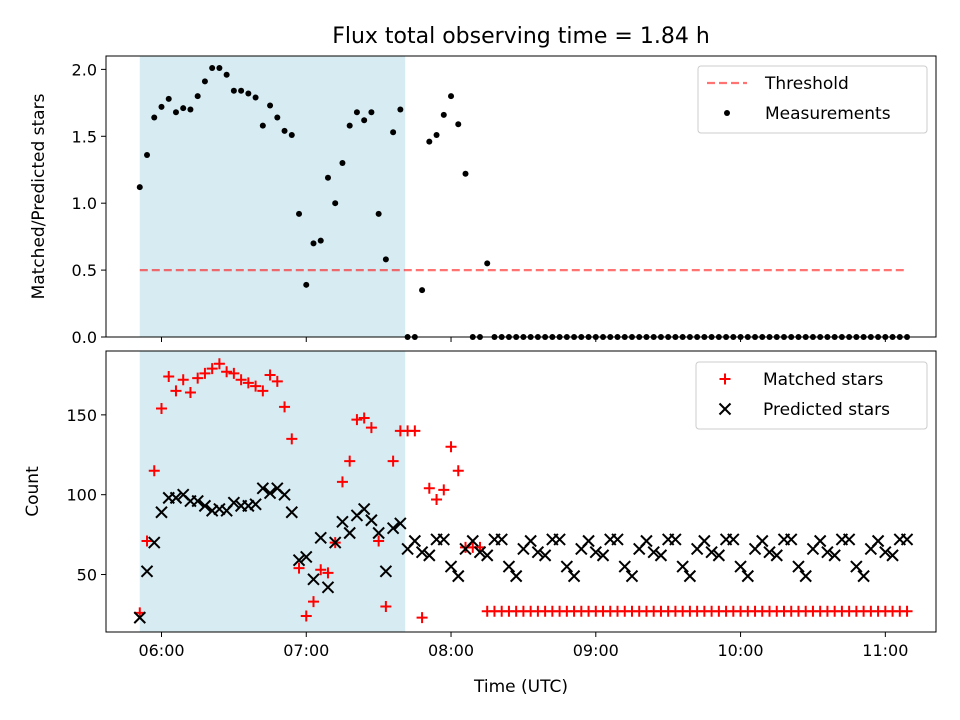 The width and height of the screenshot is (960, 720). I want to click on x-axis-label: Time (UTC), so click(520, 687).